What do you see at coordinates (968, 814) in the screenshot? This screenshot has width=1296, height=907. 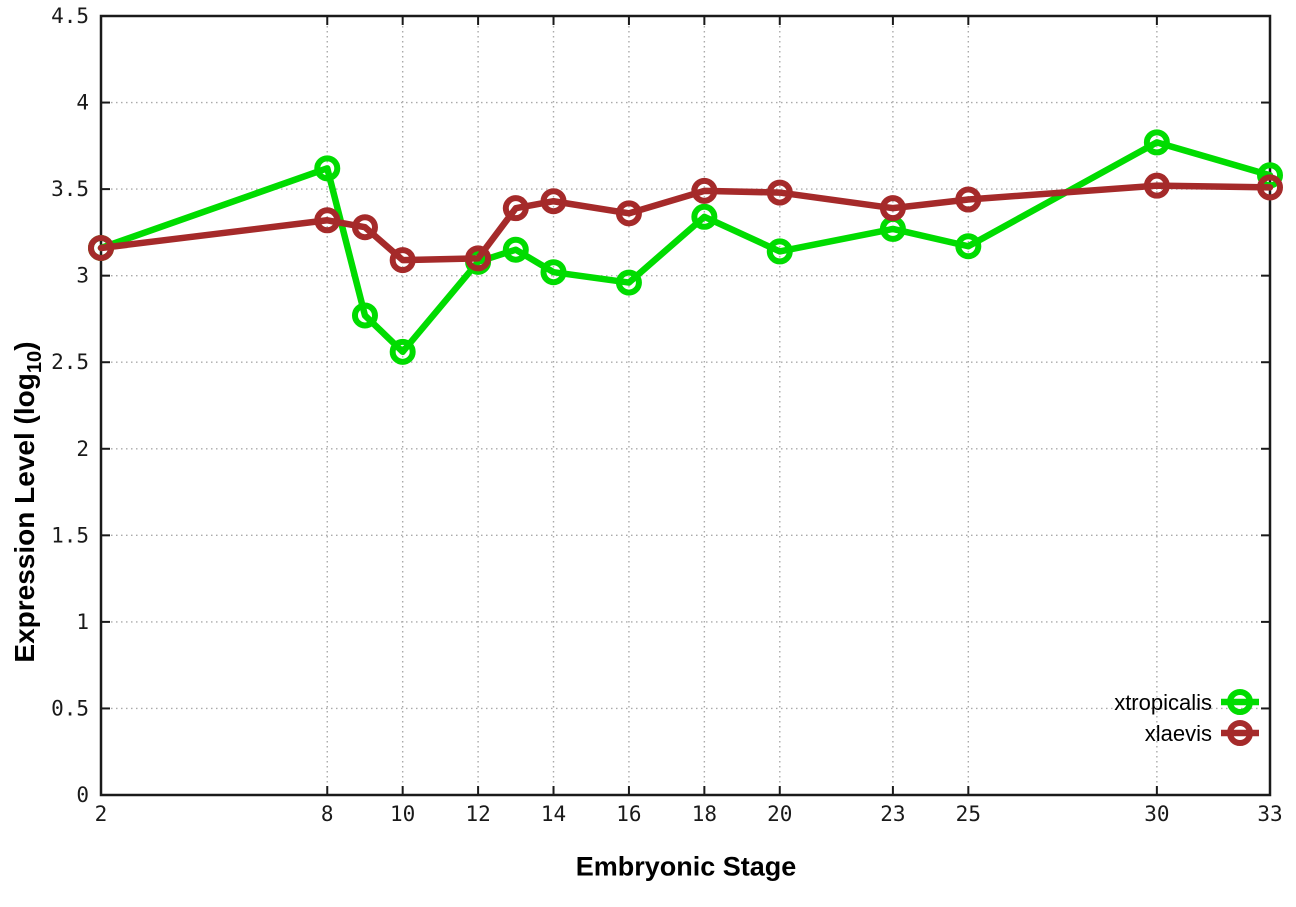 I see `x-tick-label: 25` at bounding box center [968, 814].